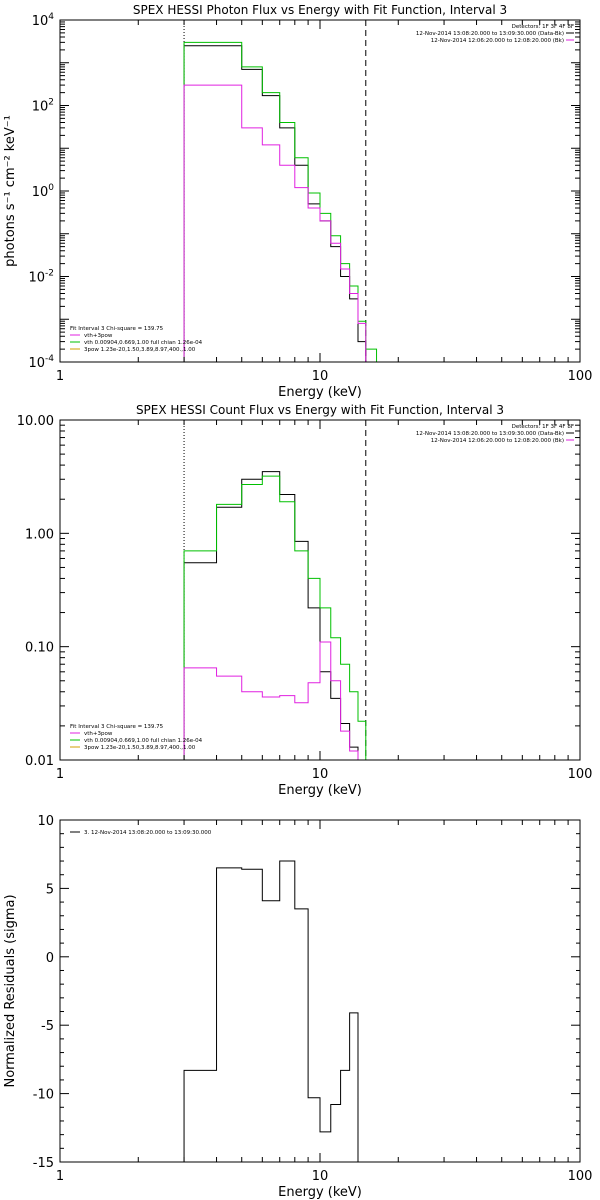  Describe the element at coordinates (50, 958) in the screenshot. I see `y-tick-label: 0` at that location.